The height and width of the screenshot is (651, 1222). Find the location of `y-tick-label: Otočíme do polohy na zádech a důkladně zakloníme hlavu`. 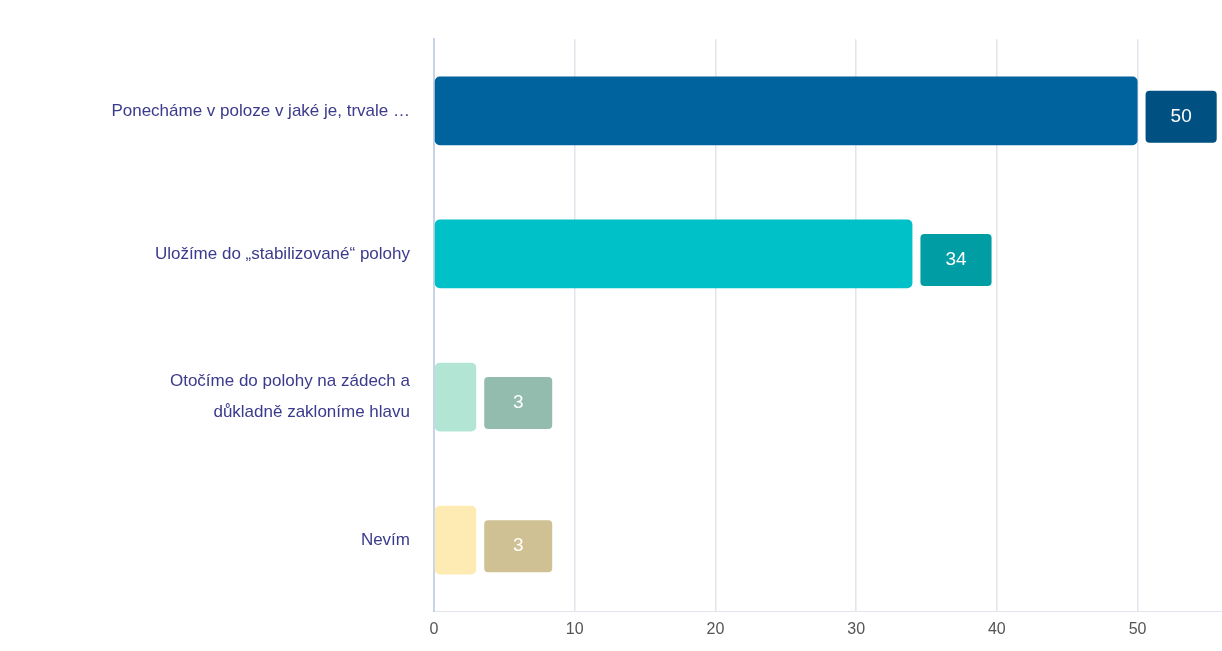

y-tick-label: Otočíme do polohy na zádech a důkladně zakloníme hlavu is located at coordinates (290, 396).